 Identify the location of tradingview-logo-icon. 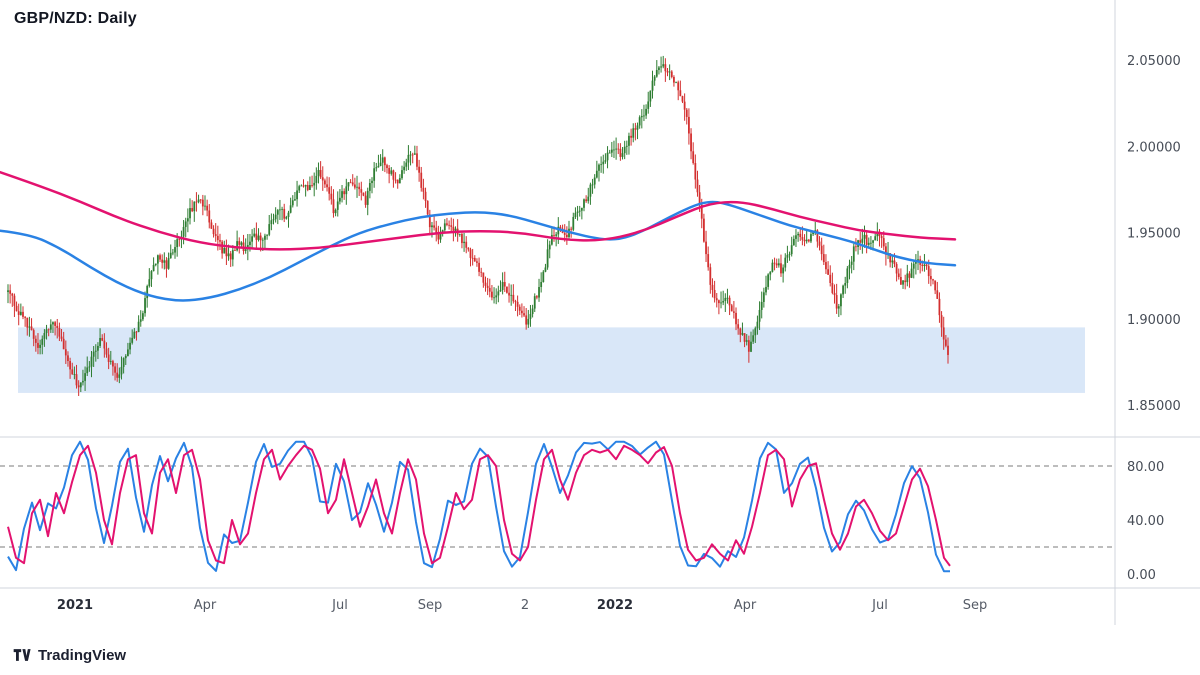
(22, 655).